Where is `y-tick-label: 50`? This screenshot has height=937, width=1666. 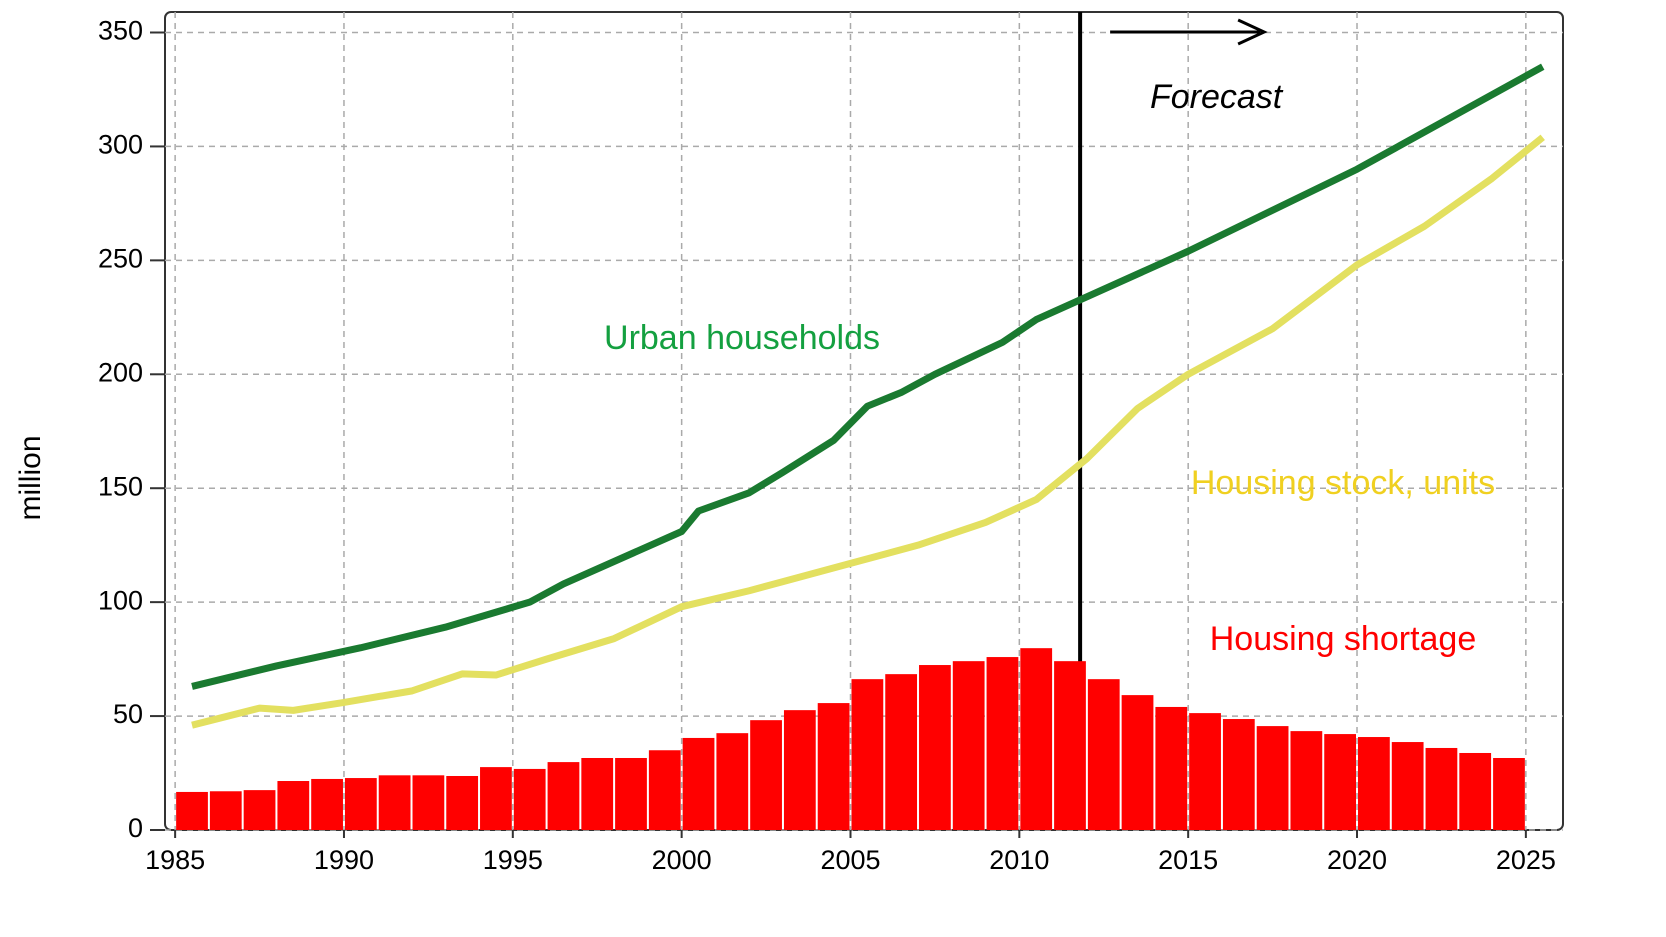
y-tick-label: 50 is located at coordinates (128, 714).